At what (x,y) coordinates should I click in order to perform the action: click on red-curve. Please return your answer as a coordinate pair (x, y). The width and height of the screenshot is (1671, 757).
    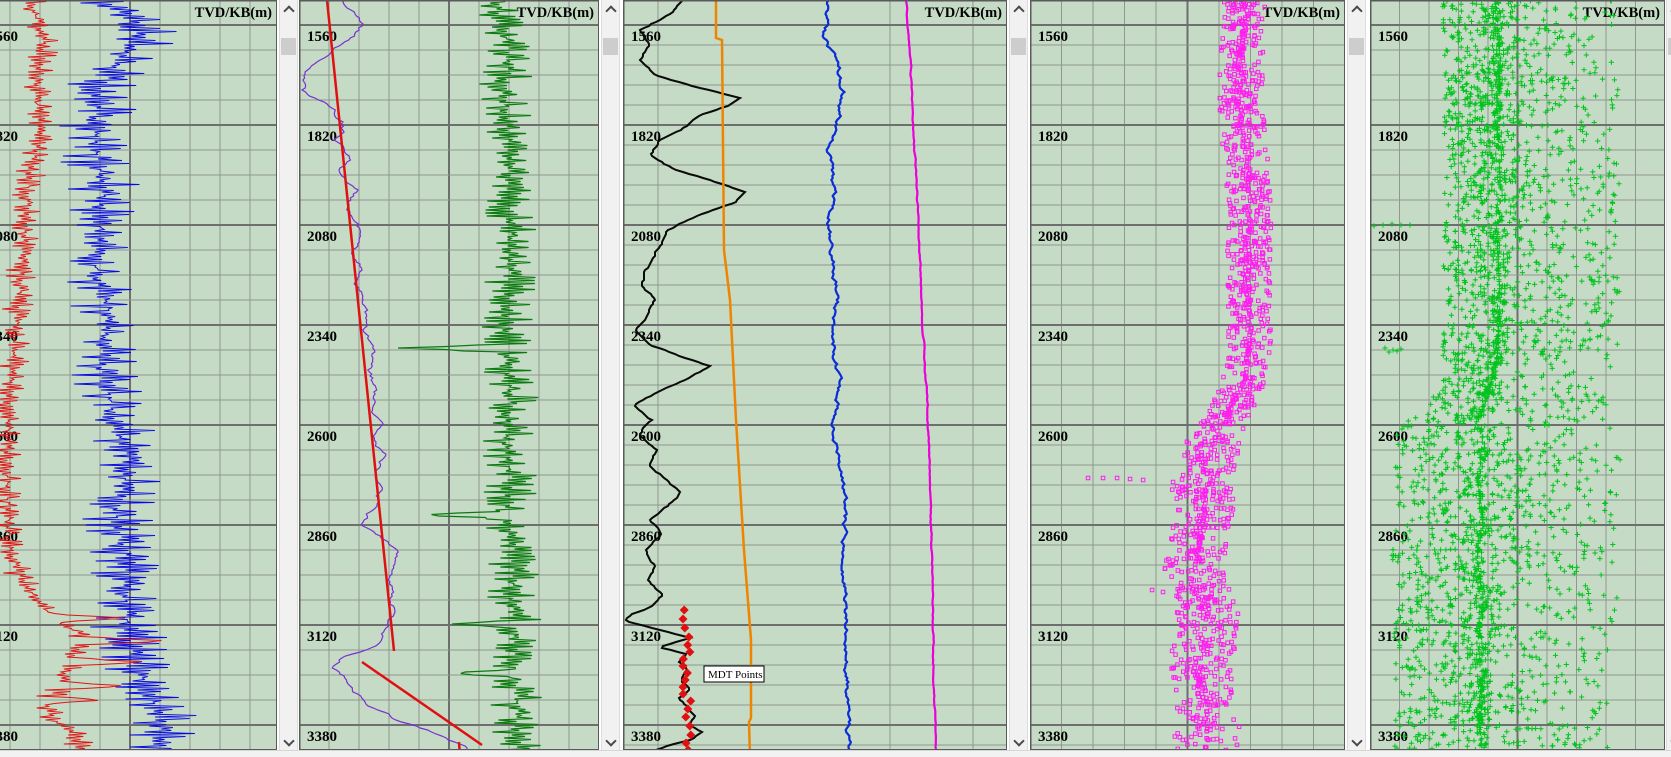
    Looking at the image, I should click on (81, 378).